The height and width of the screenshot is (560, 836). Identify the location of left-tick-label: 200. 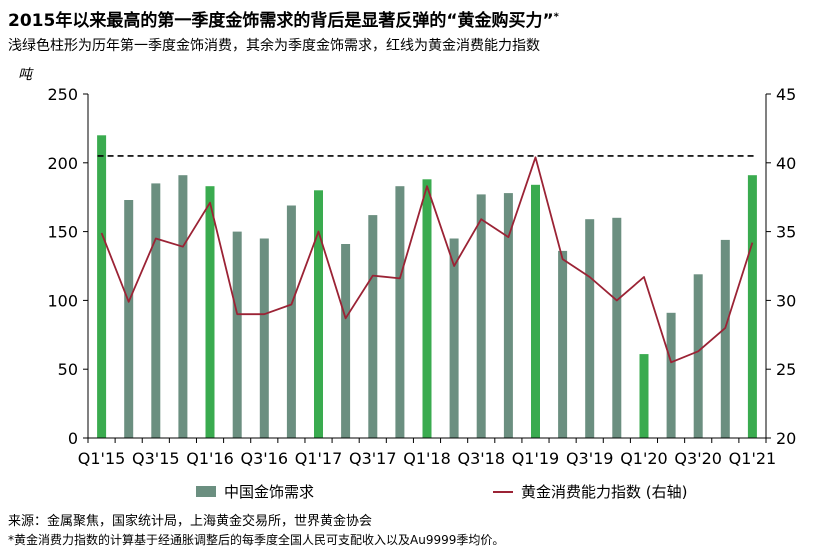
(62, 163).